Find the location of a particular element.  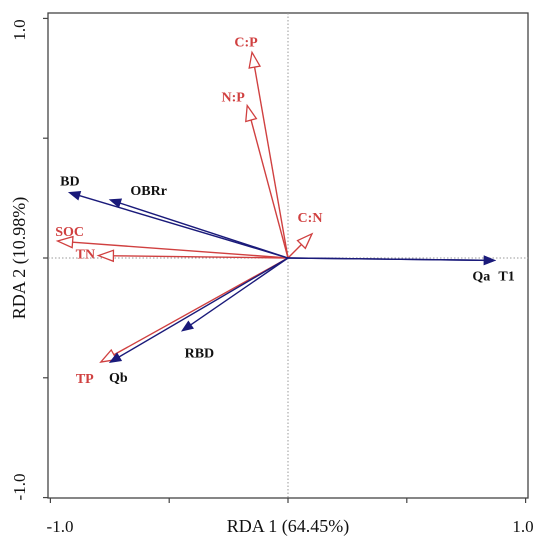

label-obrr: OBRr is located at coordinates (148, 191).